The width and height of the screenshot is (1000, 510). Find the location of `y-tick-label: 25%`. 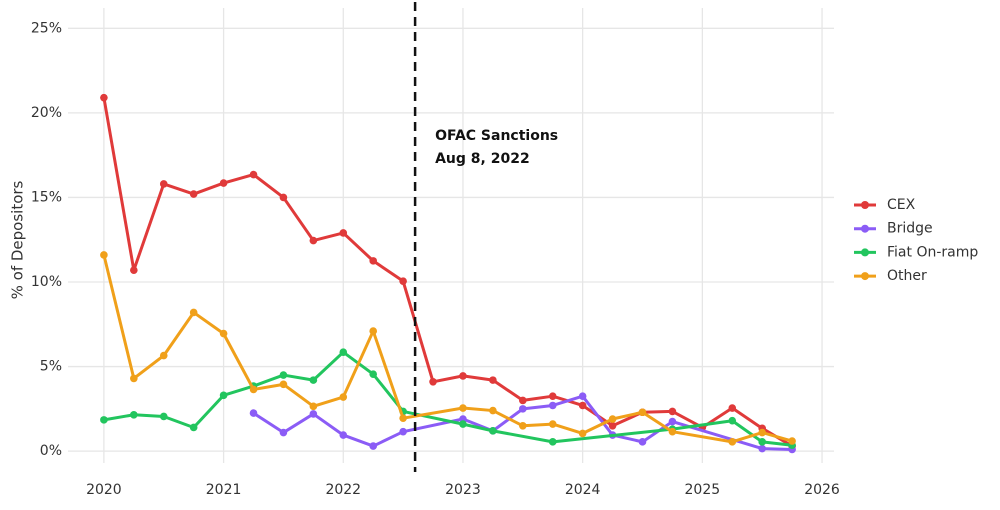

y-tick-label: 25% is located at coordinates (46, 28).